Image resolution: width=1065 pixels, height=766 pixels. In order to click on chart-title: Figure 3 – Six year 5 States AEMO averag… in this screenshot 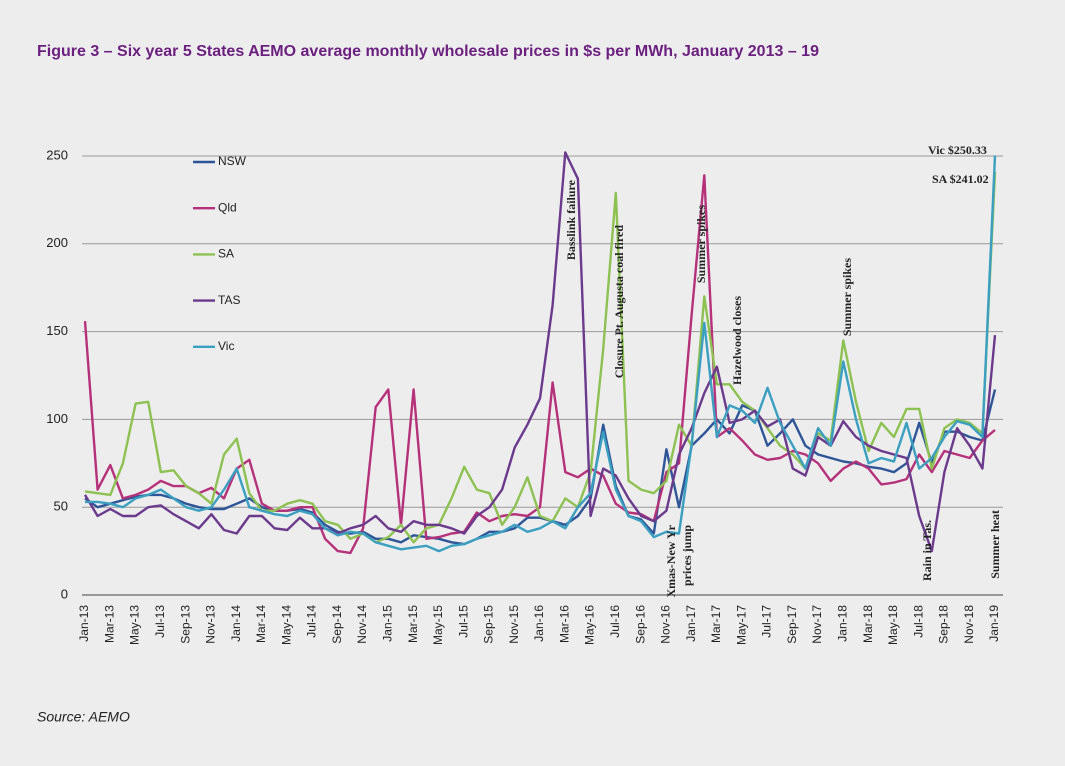, I will do `click(428, 51)`.